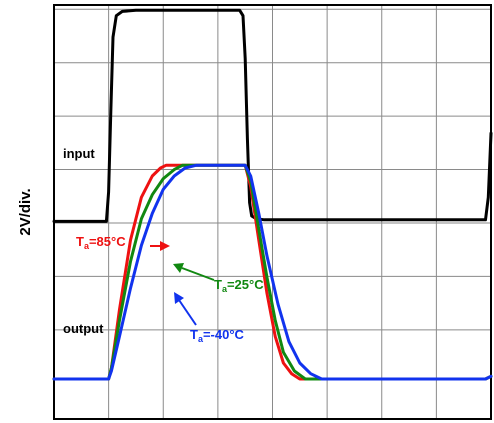  What do you see at coordinates (83, 328) in the screenshot?
I see `output-label: output` at bounding box center [83, 328].